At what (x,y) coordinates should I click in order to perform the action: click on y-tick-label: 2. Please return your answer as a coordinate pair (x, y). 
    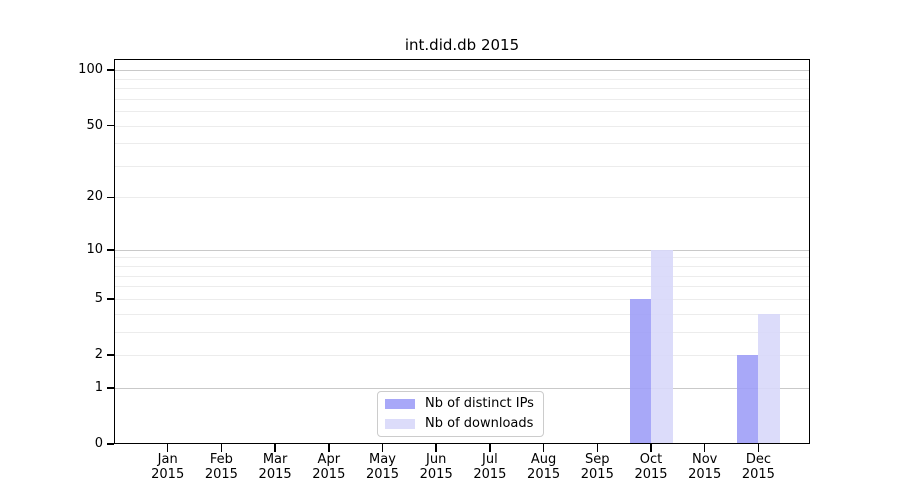
    Looking at the image, I should click on (98, 354).